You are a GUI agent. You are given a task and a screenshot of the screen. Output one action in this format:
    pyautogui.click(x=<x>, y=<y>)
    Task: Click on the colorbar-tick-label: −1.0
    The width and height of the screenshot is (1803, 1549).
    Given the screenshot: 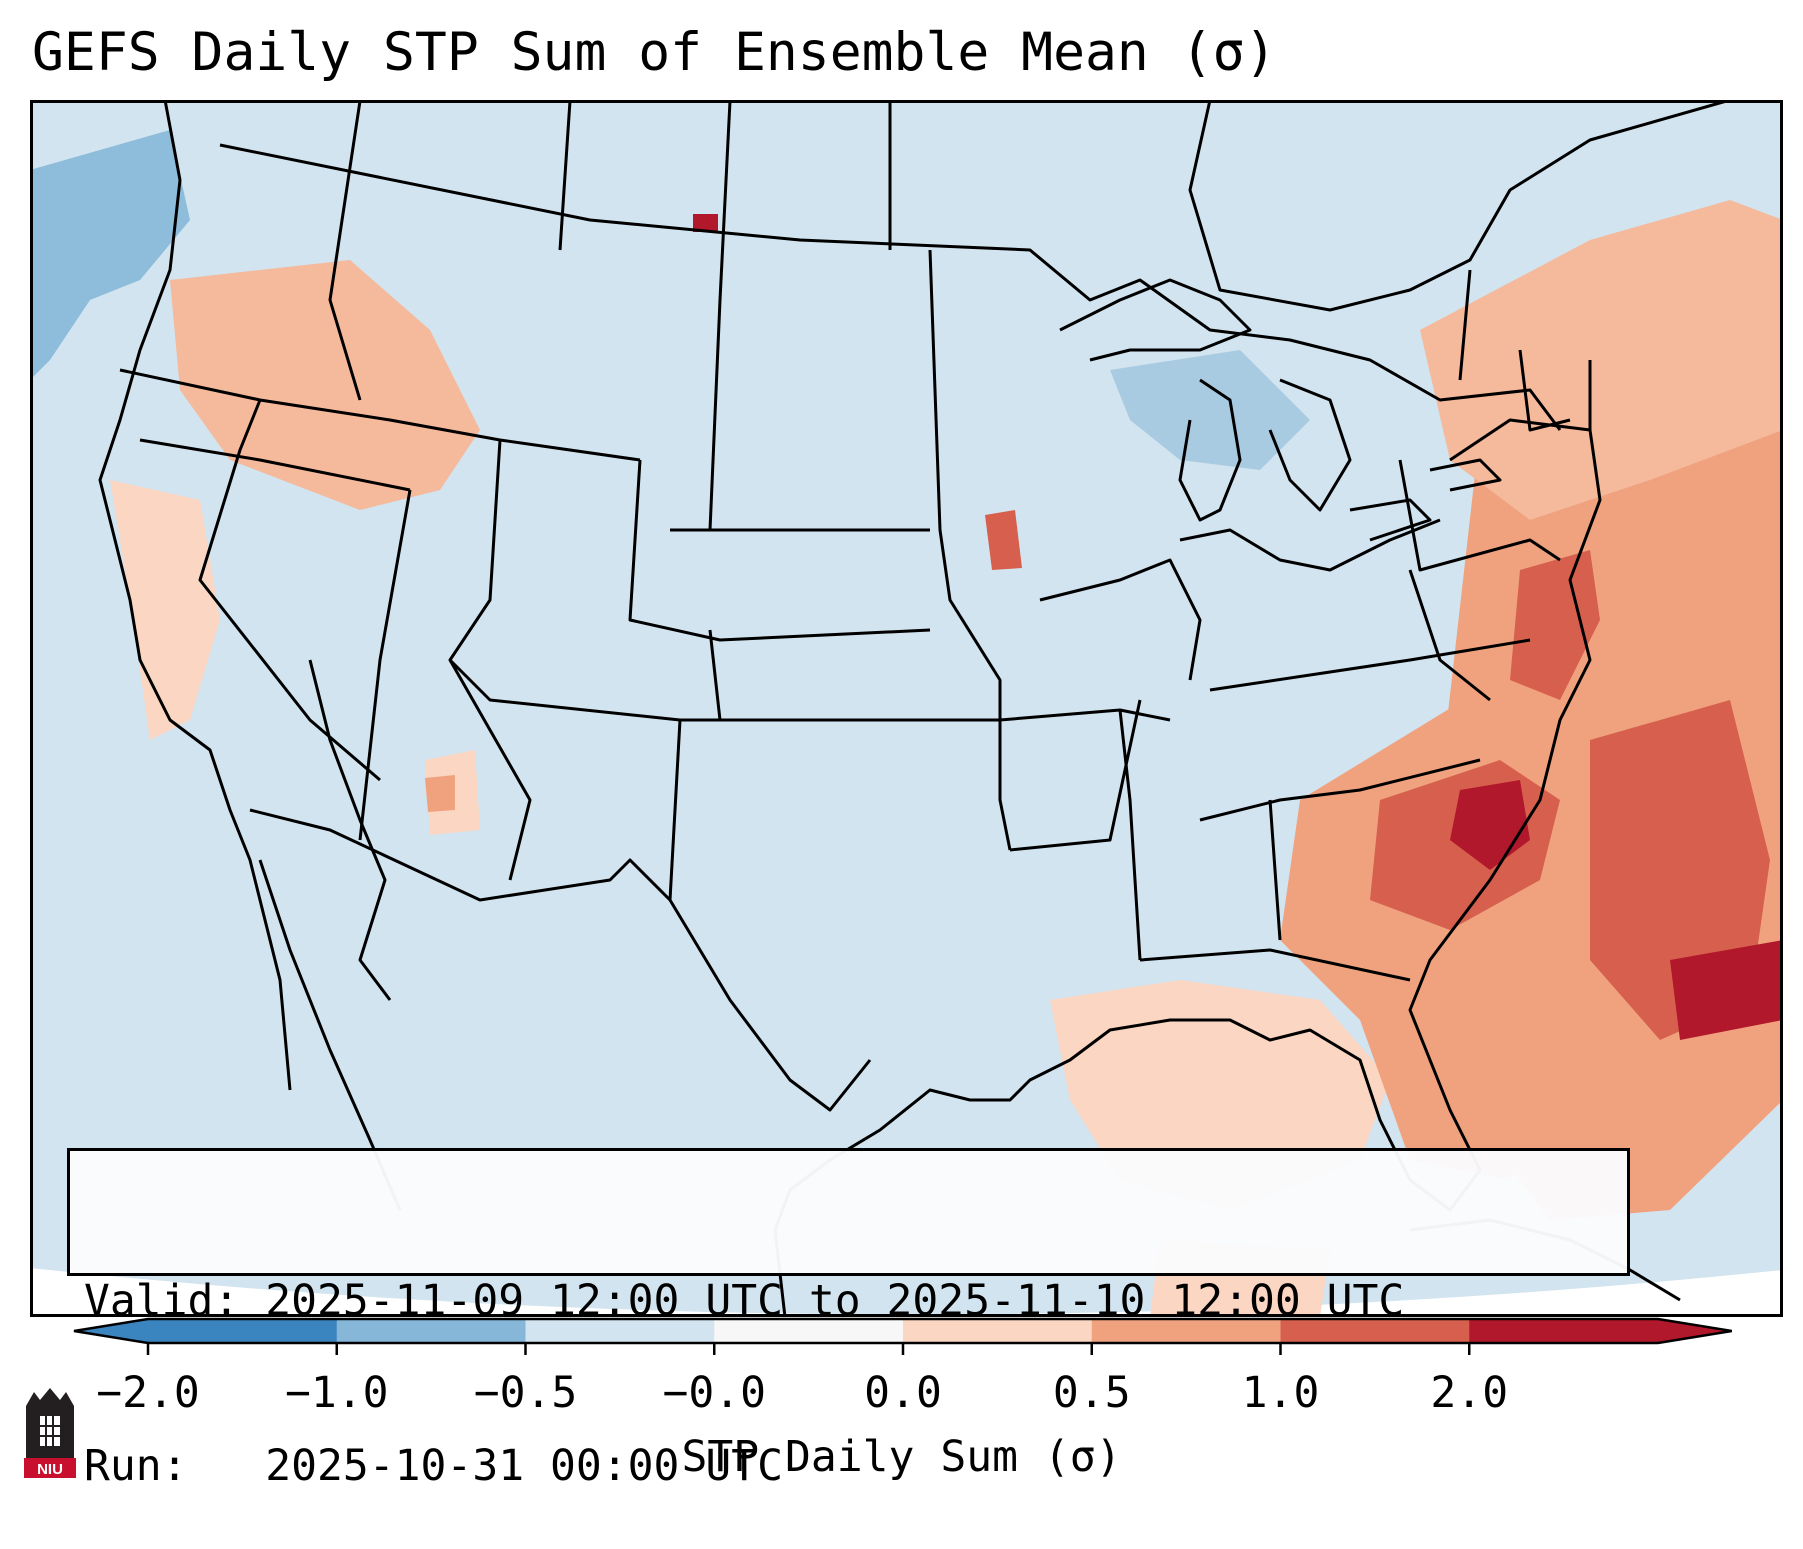 What is the action you would take?
    pyautogui.click(x=336, y=1393)
    